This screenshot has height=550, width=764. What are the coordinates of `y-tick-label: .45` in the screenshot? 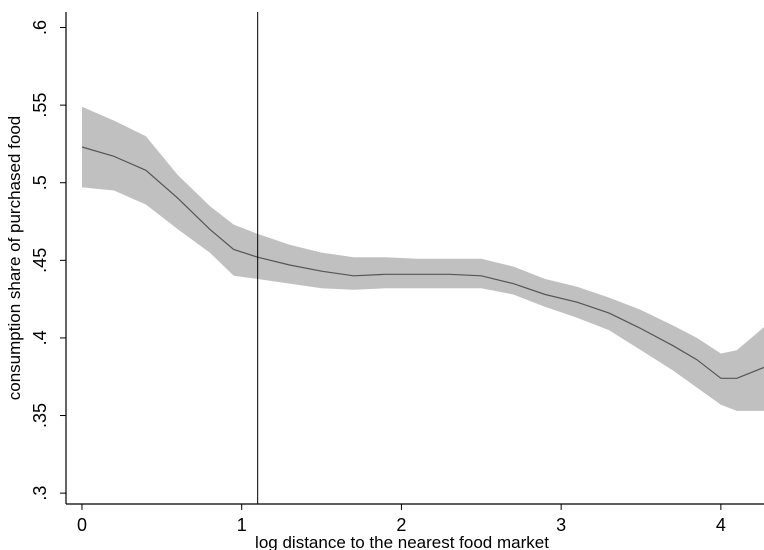 It's located at (40, 260).